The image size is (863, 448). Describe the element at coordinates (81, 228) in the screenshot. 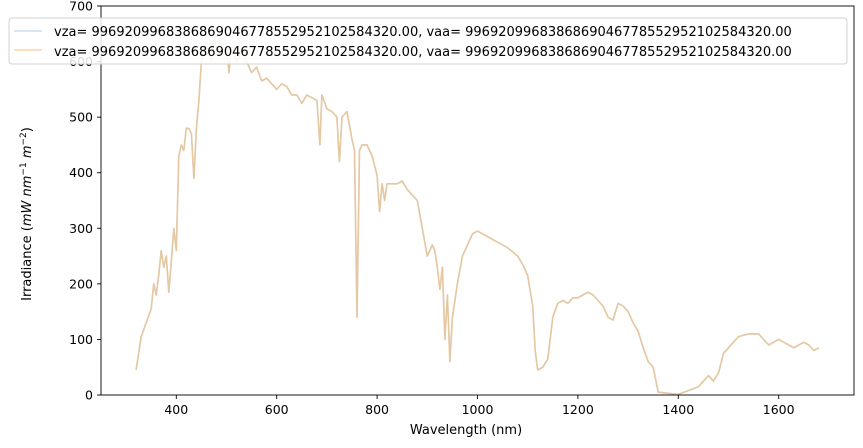

I see `y-tick-label: 300` at that location.